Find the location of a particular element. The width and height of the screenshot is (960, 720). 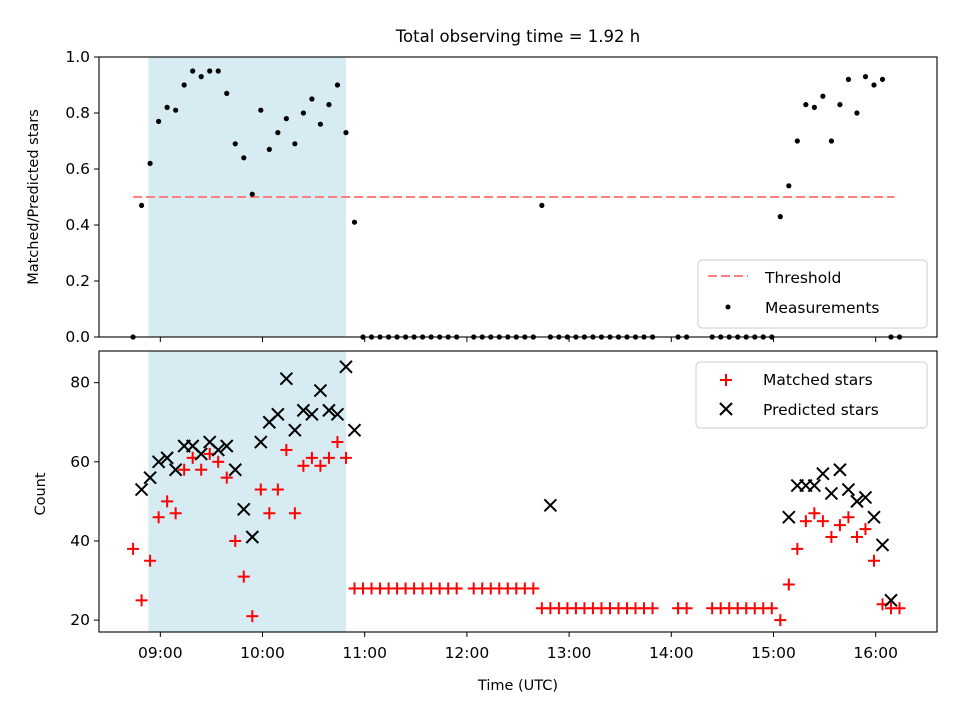

highlight-span-band is located at coordinates (247, 491).